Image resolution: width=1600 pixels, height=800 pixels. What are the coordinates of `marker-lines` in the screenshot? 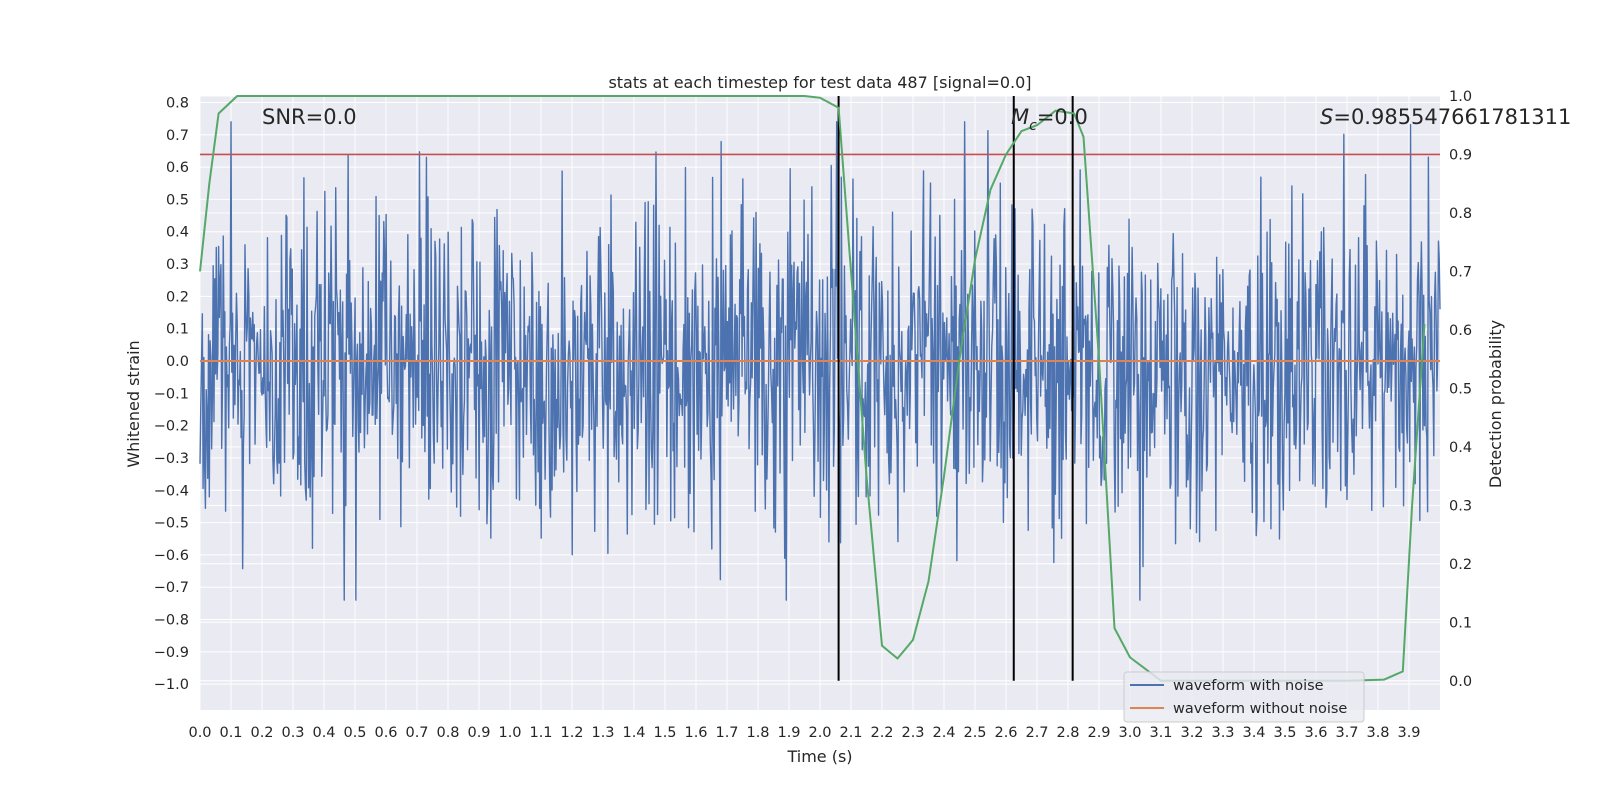 It's located at (955, 388).